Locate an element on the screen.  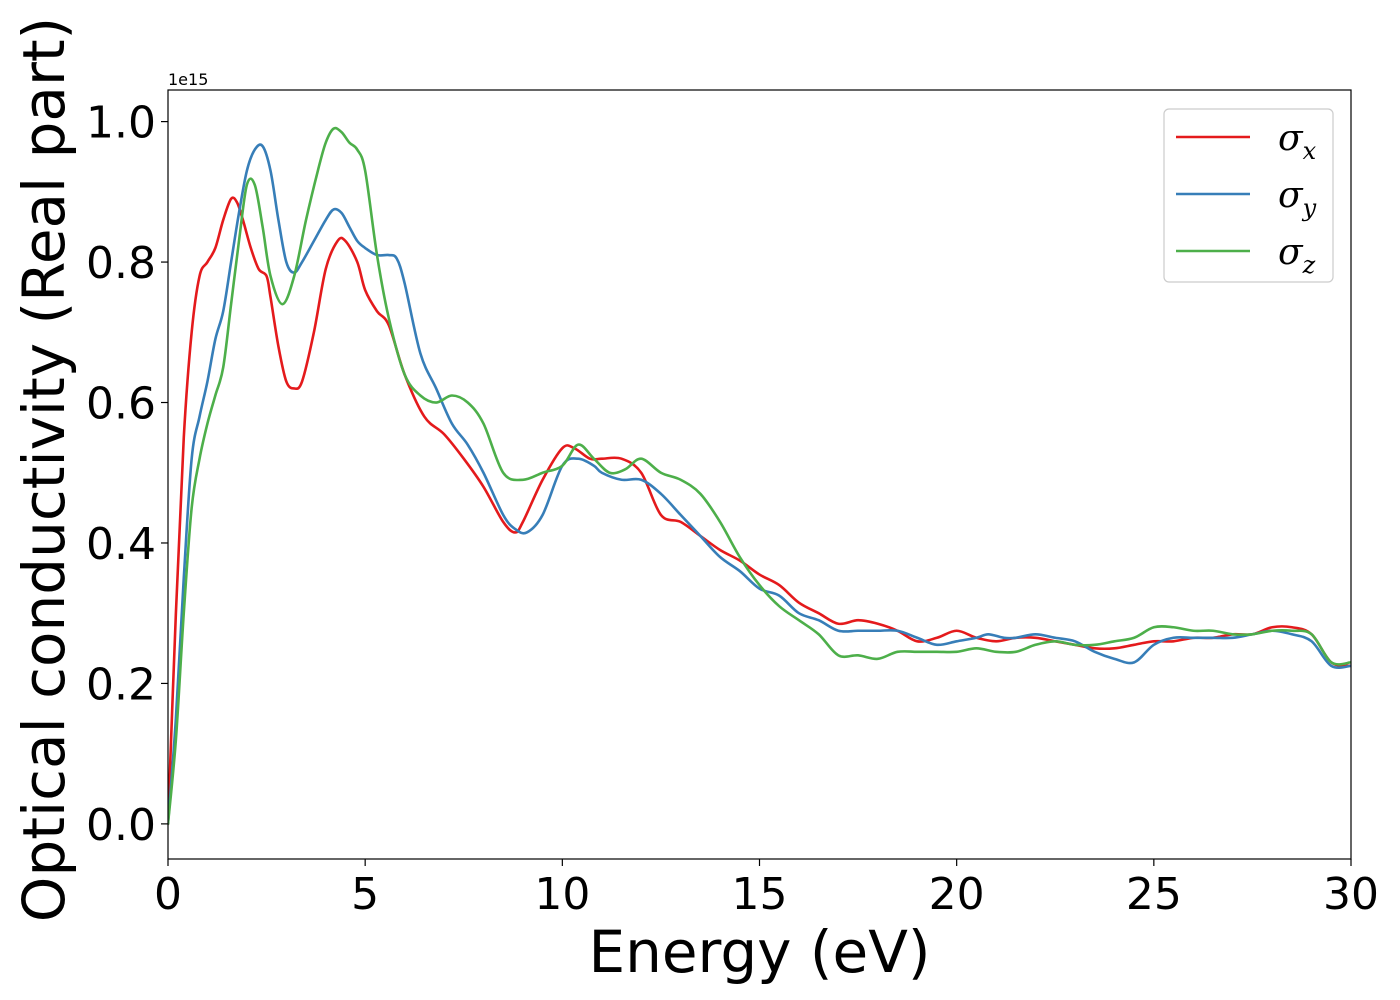
y-offset-label: 1e15 is located at coordinates (188, 79).